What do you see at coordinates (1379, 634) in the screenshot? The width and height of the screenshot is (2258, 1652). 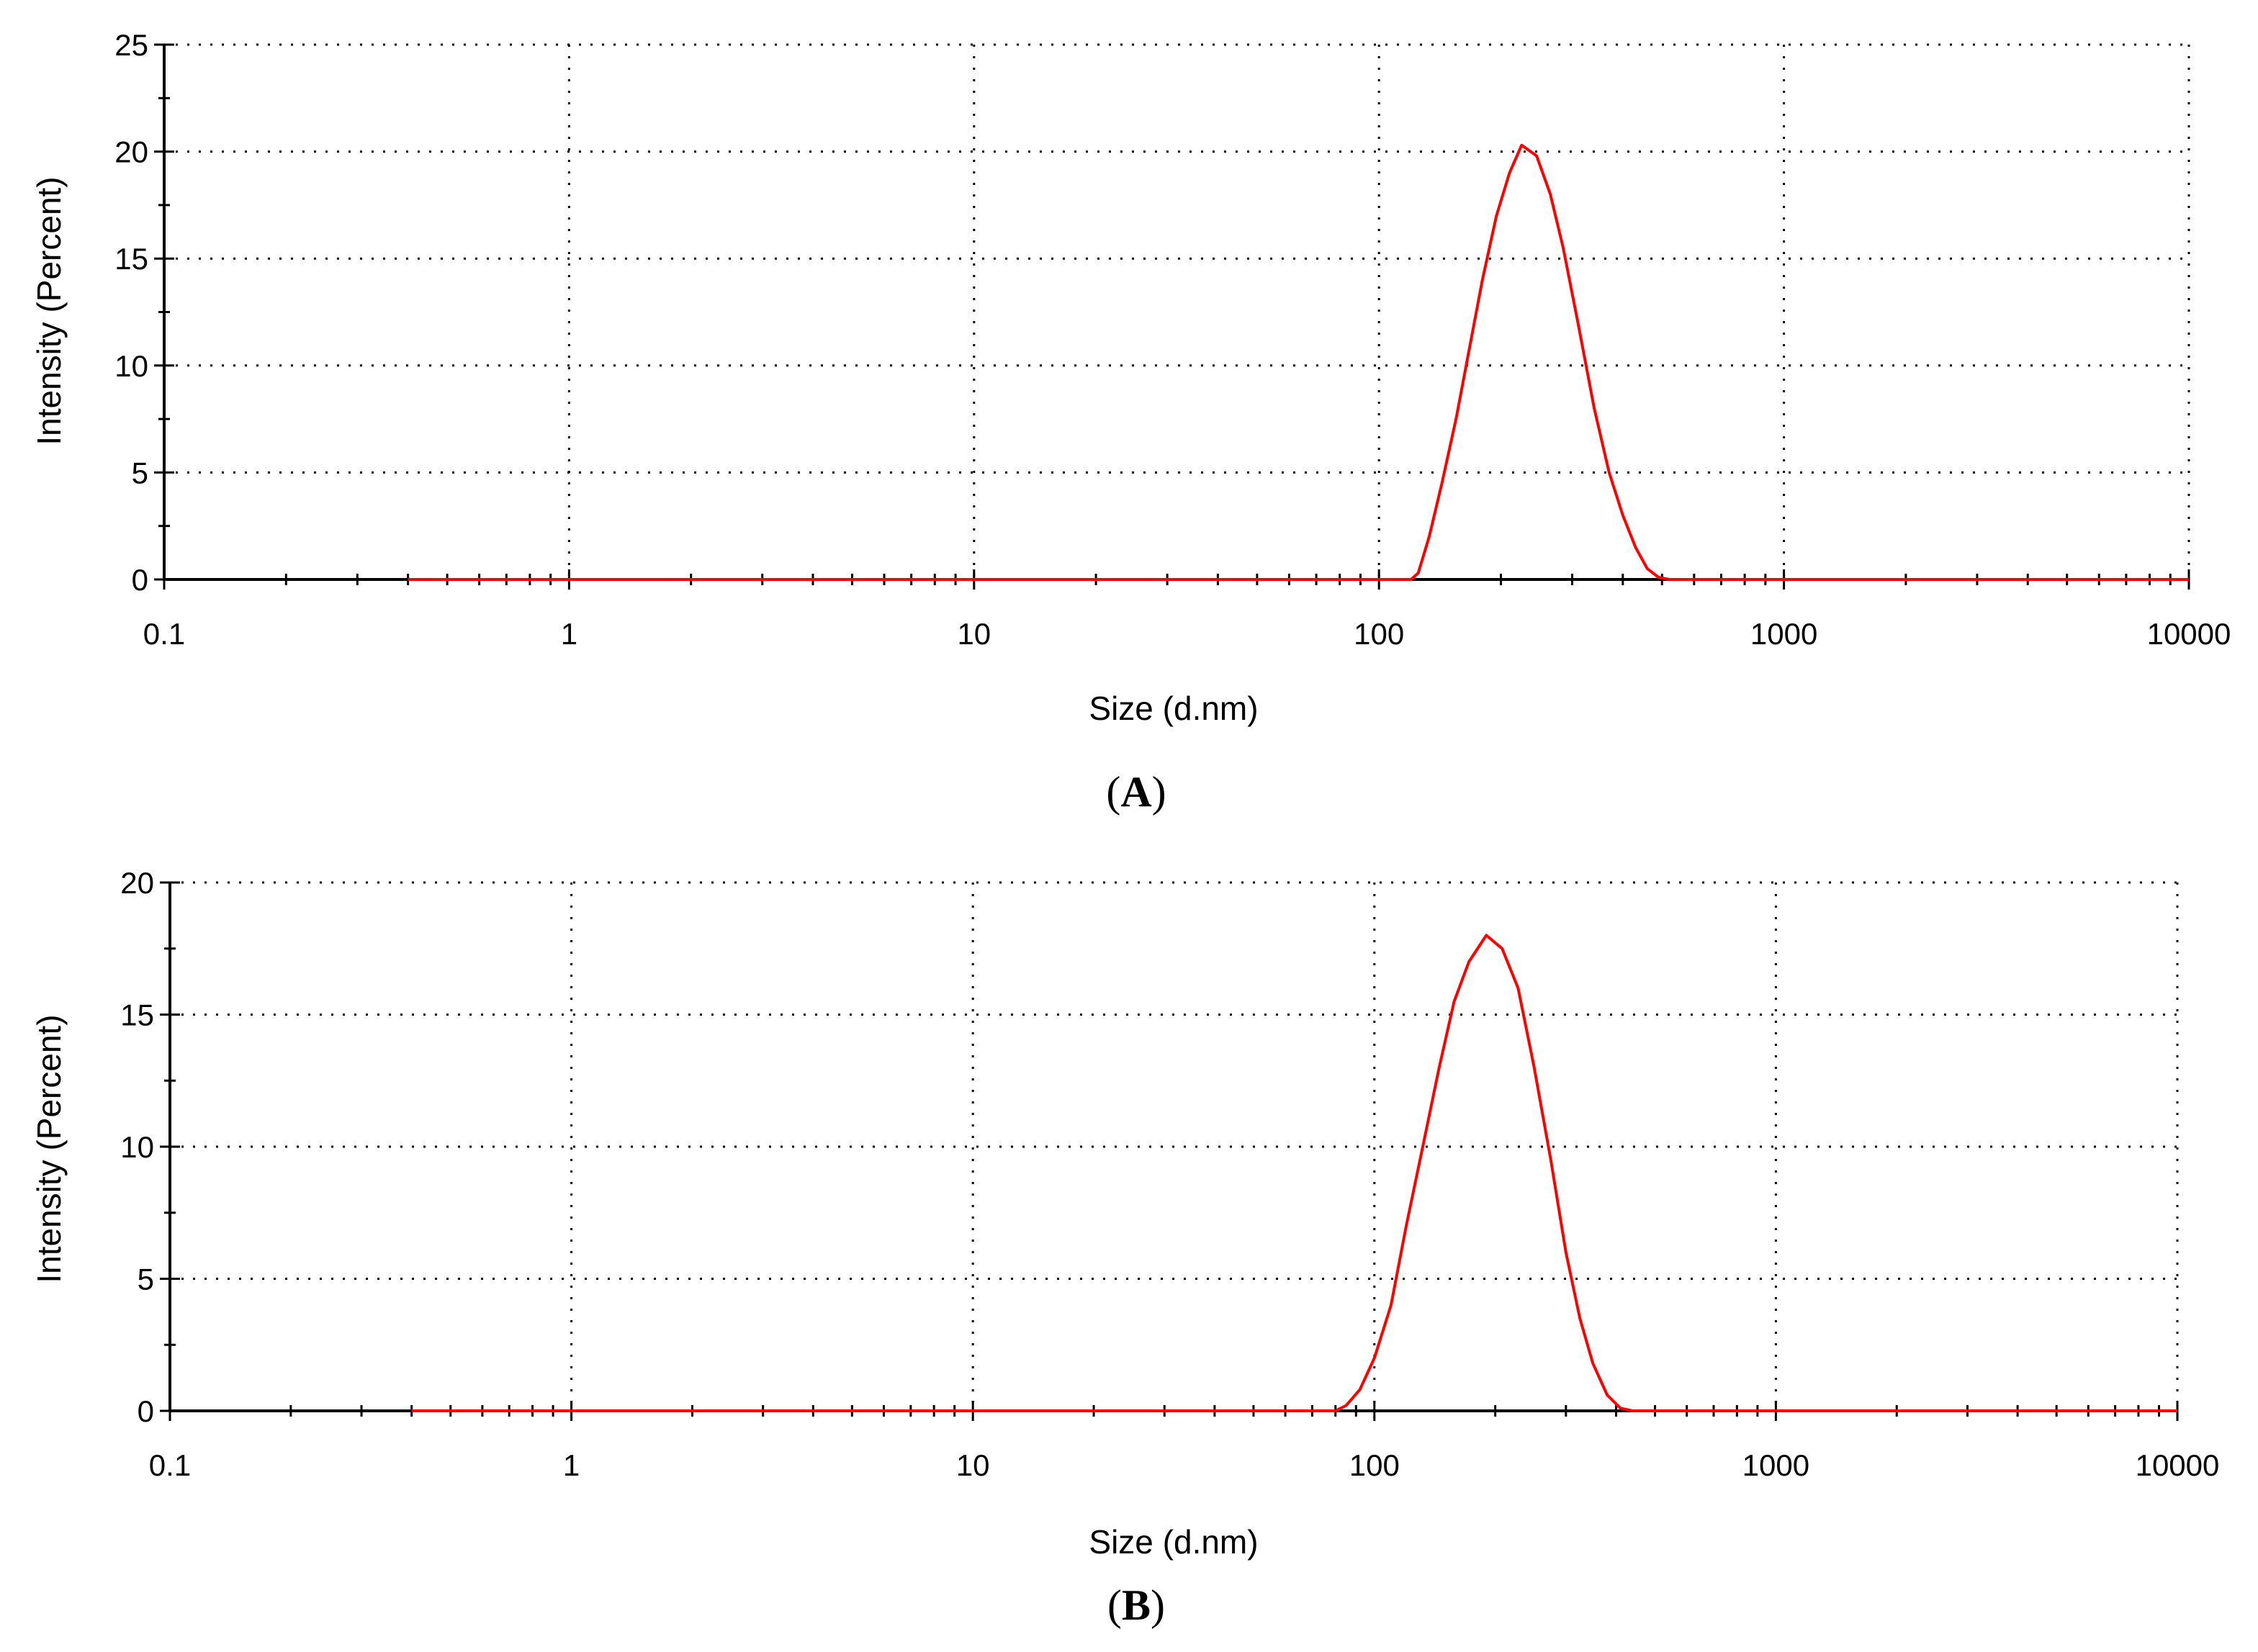 I see `x-tick-label-a: 100` at bounding box center [1379, 634].